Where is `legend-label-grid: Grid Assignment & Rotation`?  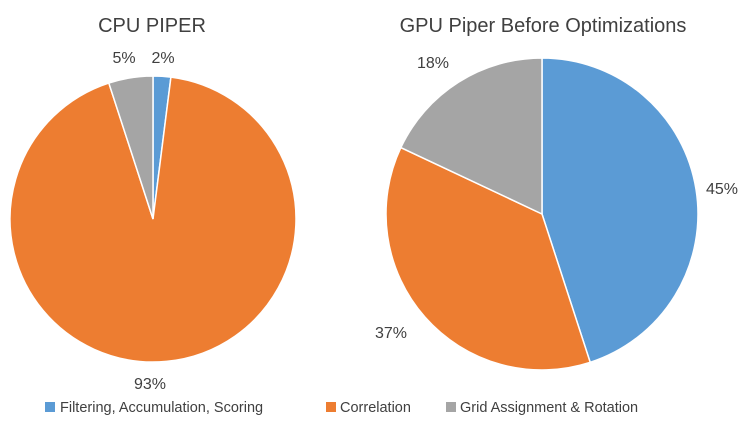 legend-label-grid: Grid Assignment & Rotation is located at coordinates (549, 408).